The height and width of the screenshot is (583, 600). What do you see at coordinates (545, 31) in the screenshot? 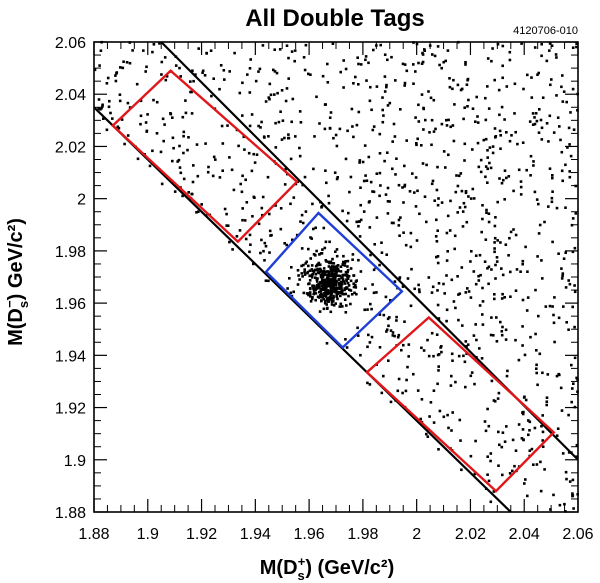
I see `figure-id: 4120706-010` at bounding box center [545, 31].